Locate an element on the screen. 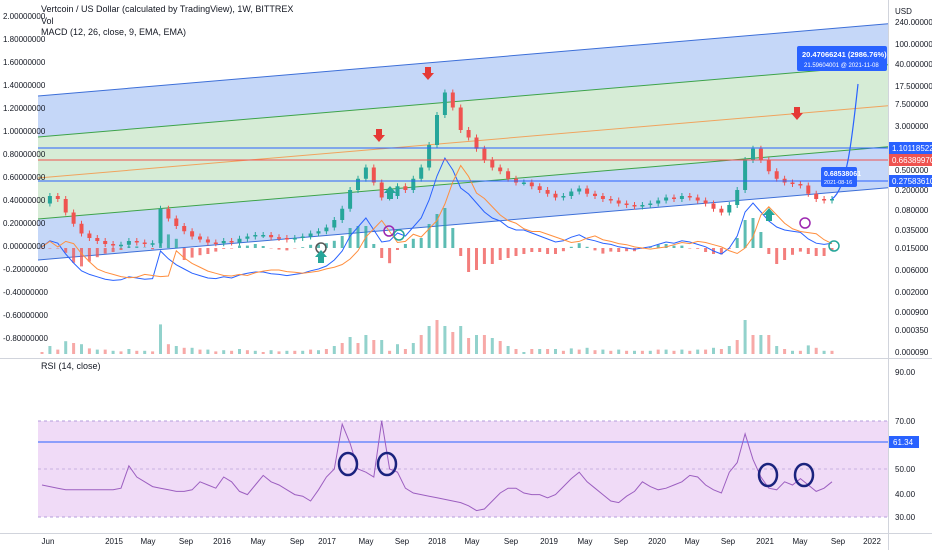 Image resolution: width=932 pixels, height=550 pixels. rsi-divergence-circle is located at coordinates (387, 464).